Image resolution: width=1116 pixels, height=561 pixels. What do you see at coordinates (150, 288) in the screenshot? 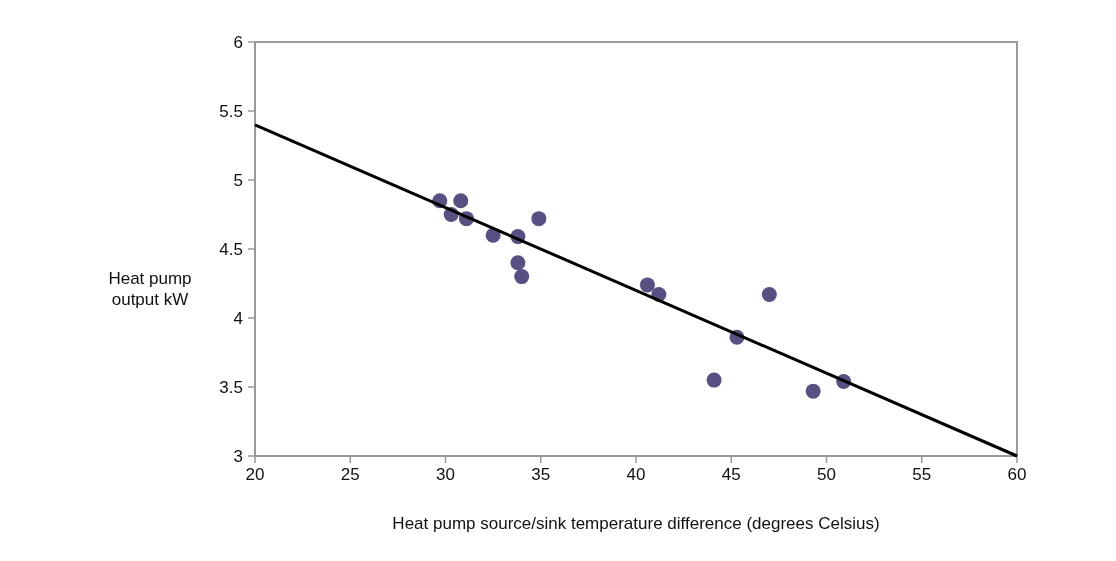
I see `y-axis-title: Heat pump output kW` at bounding box center [150, 288].